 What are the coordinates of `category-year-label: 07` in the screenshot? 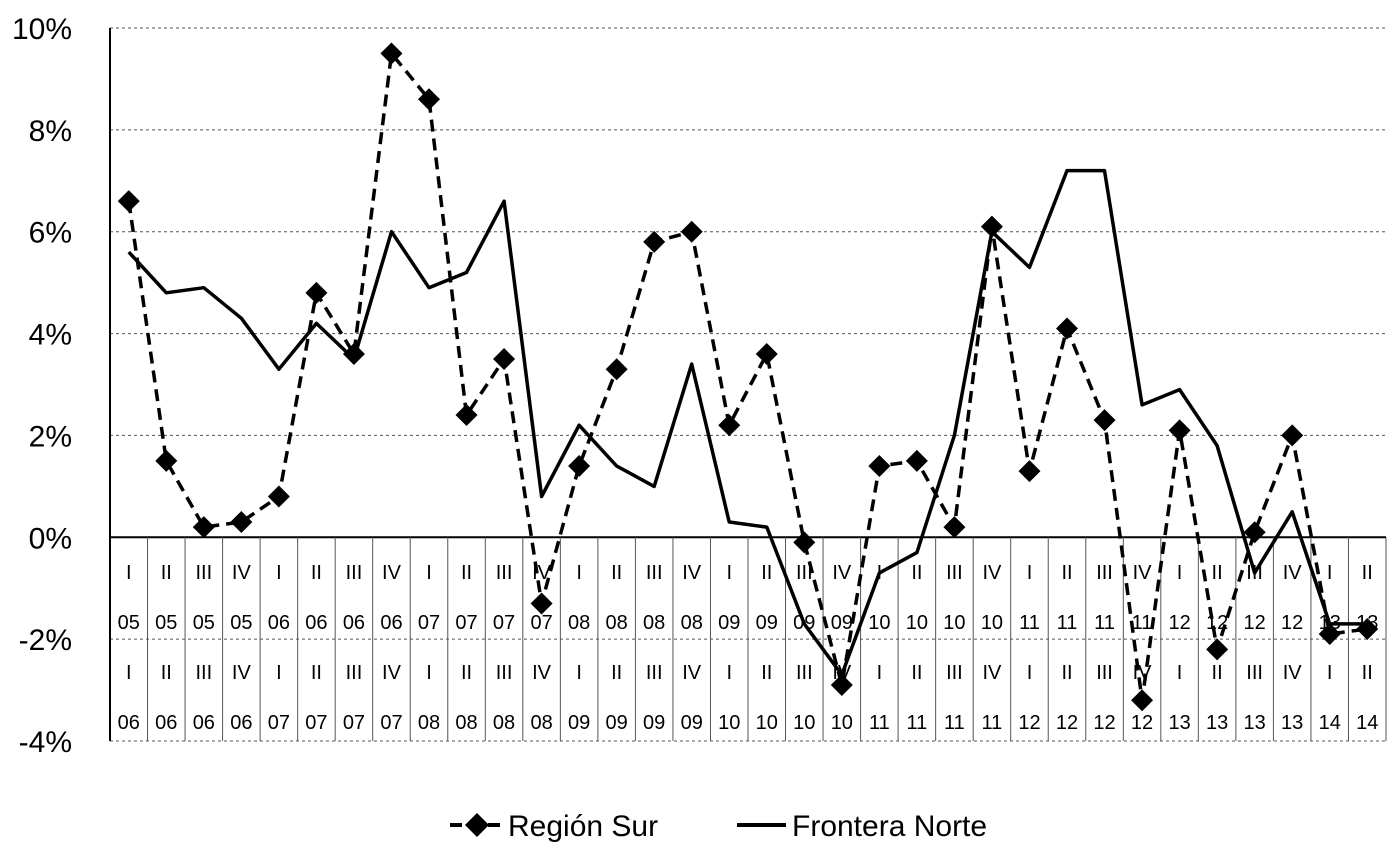 It's located at (429, 623).